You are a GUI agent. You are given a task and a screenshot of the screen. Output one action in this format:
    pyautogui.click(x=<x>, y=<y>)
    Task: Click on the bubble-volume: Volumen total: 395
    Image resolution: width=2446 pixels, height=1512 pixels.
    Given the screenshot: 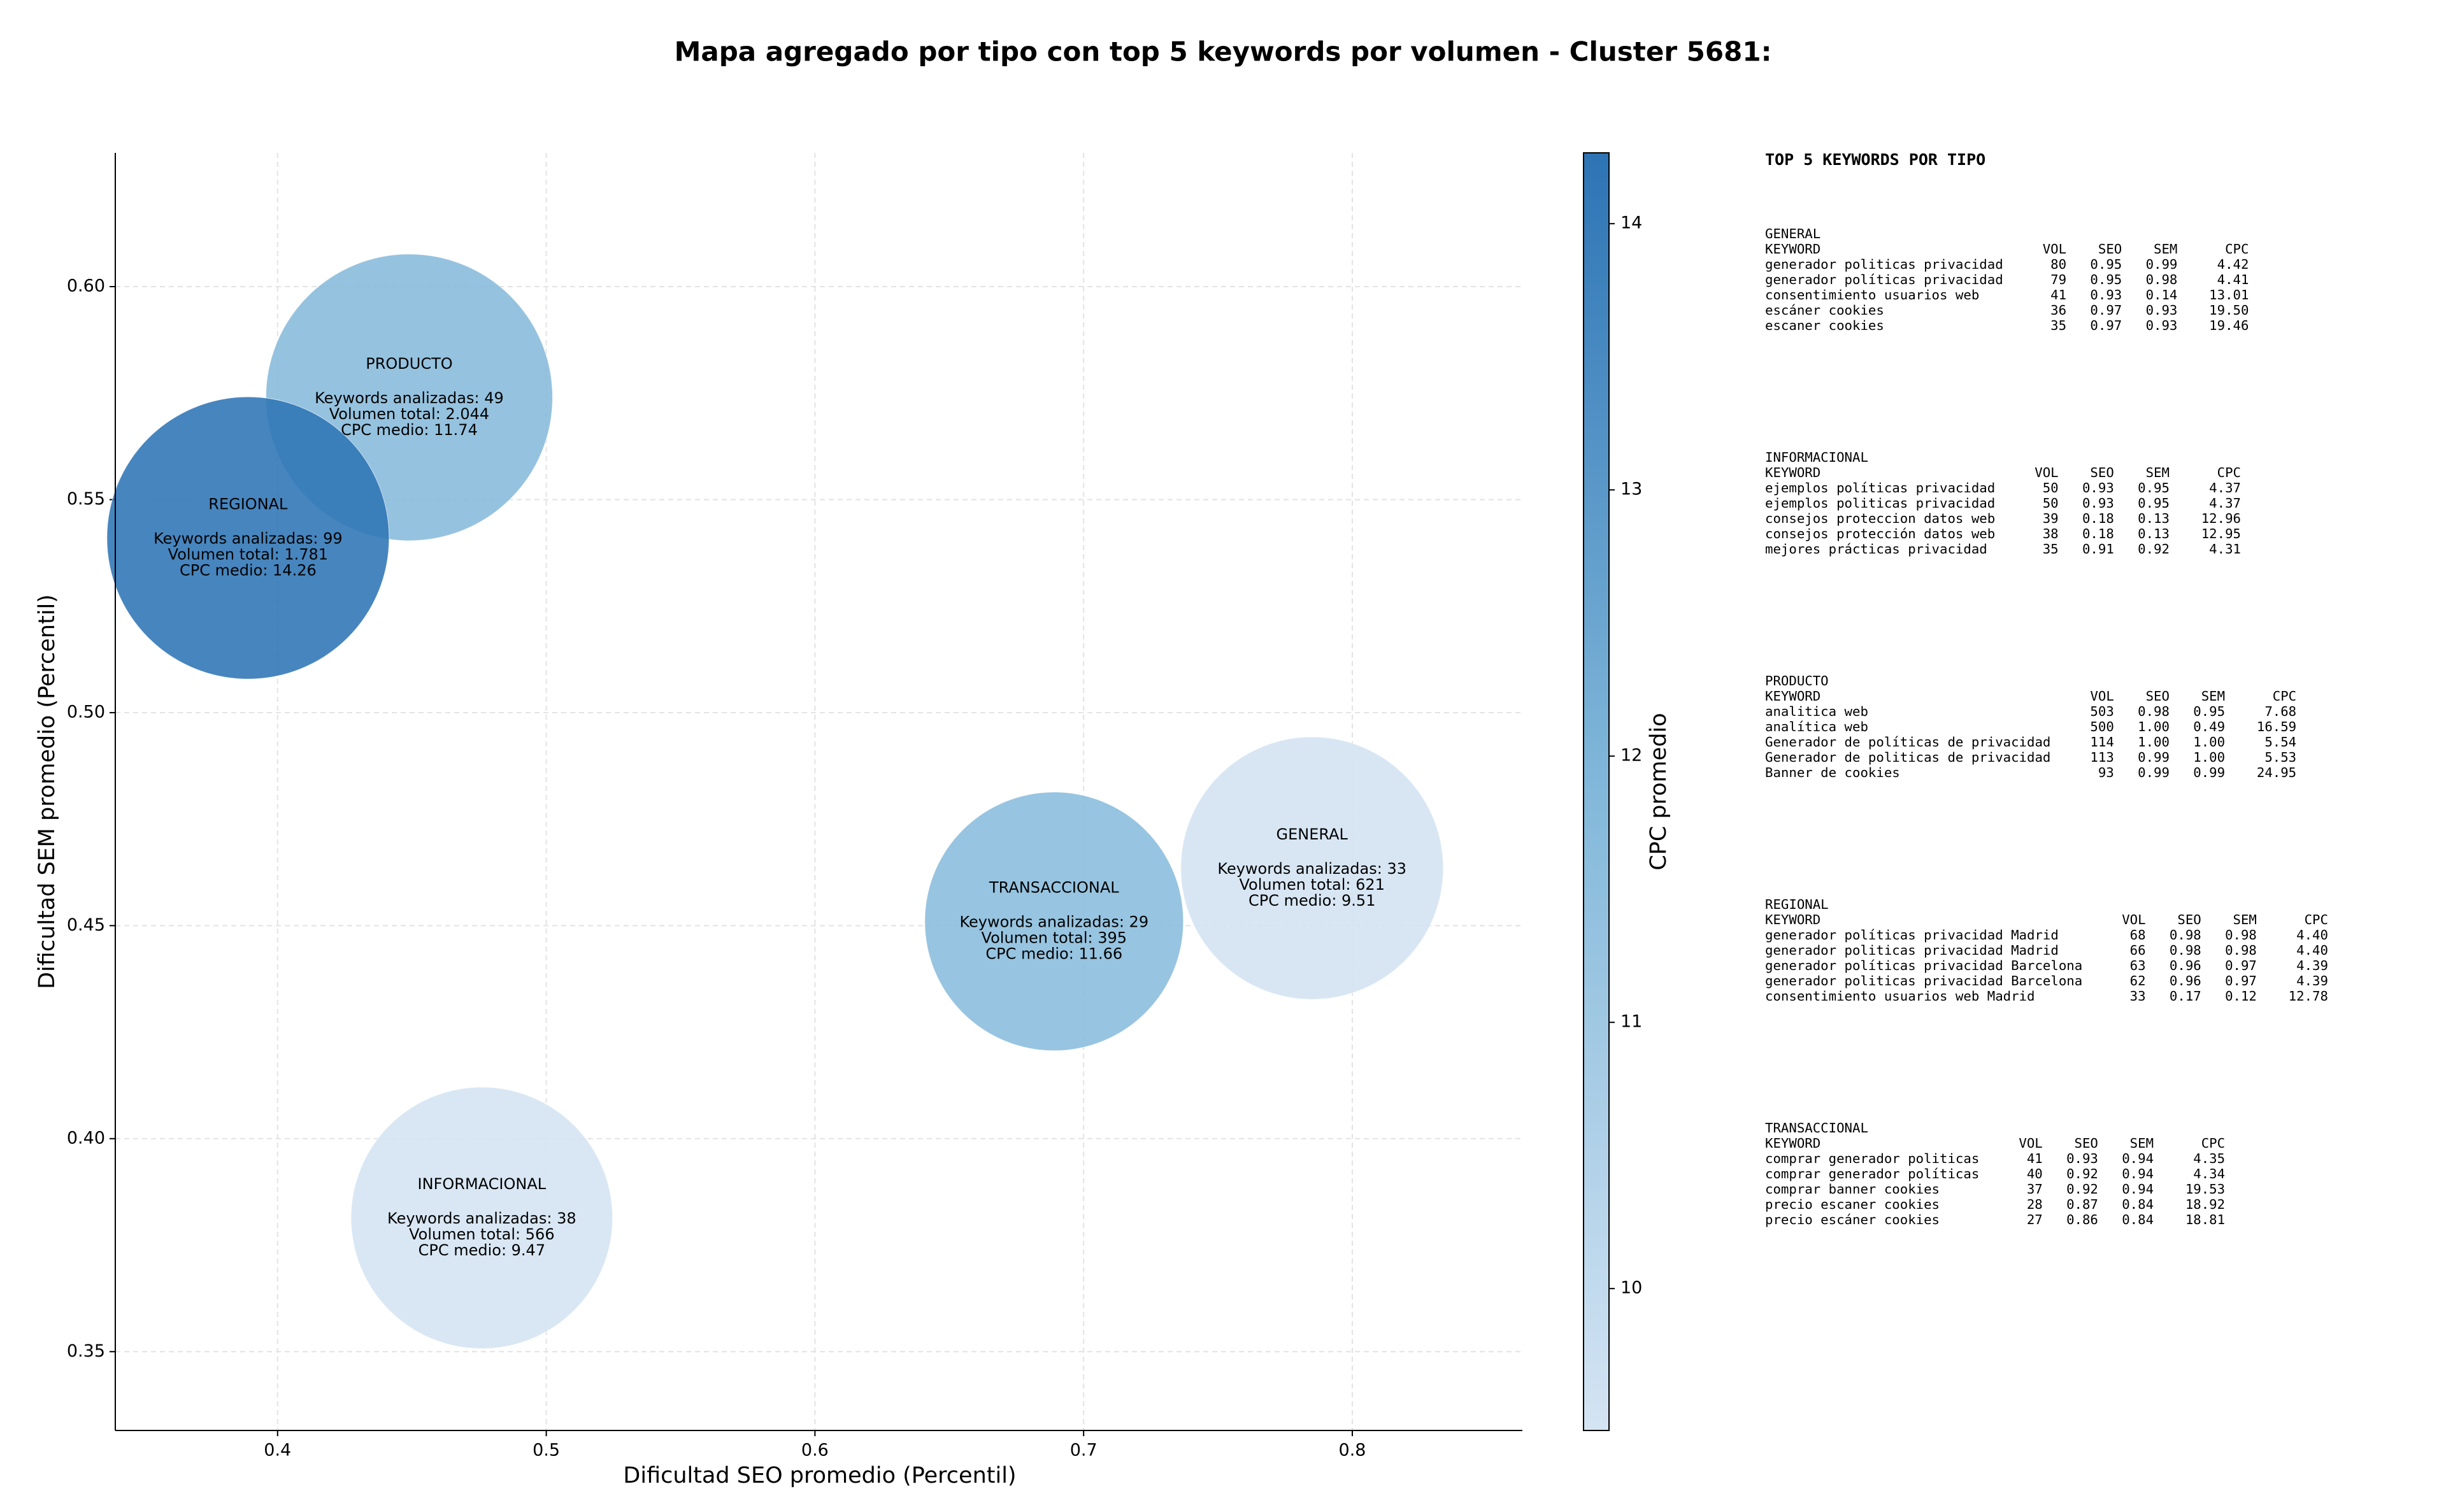 What is the action you would take?
    pyautogui.click(x=1054, y=938)
    